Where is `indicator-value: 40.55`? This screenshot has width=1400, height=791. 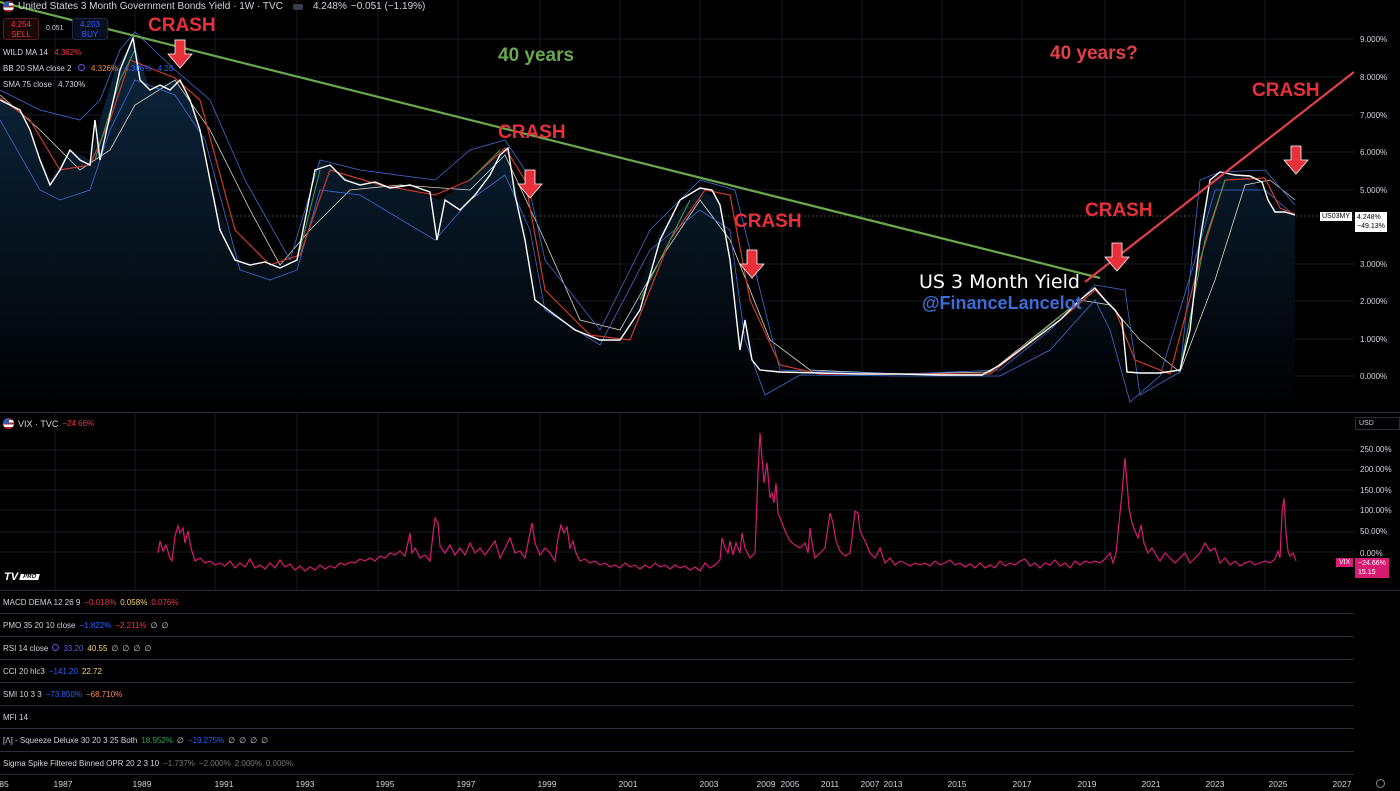
indicator-value: 40.55 is located at coordinates (97, 648).